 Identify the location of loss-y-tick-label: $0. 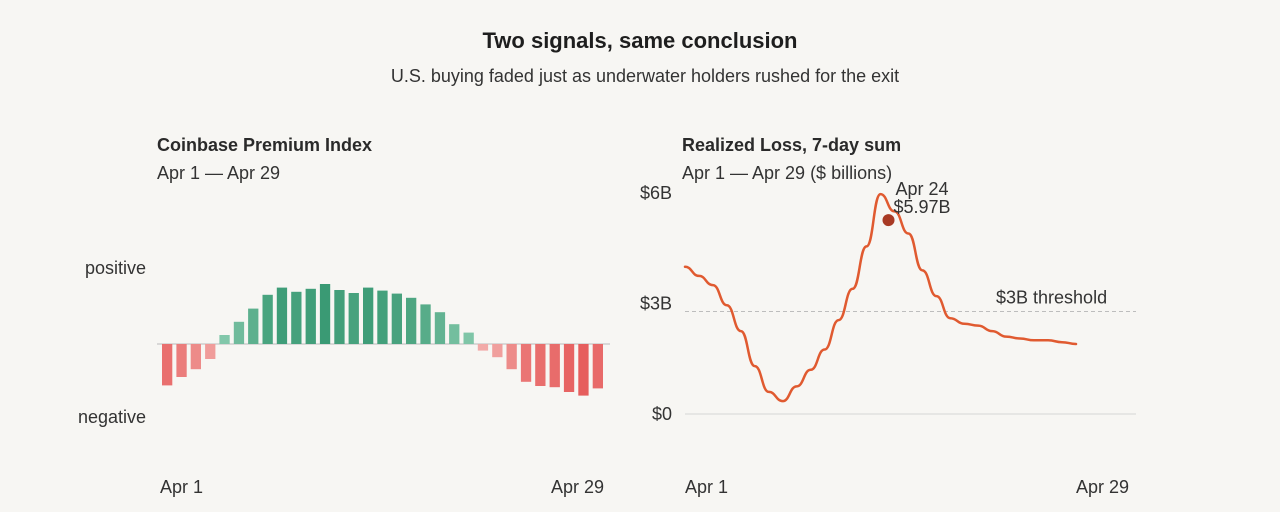
(662, 414).